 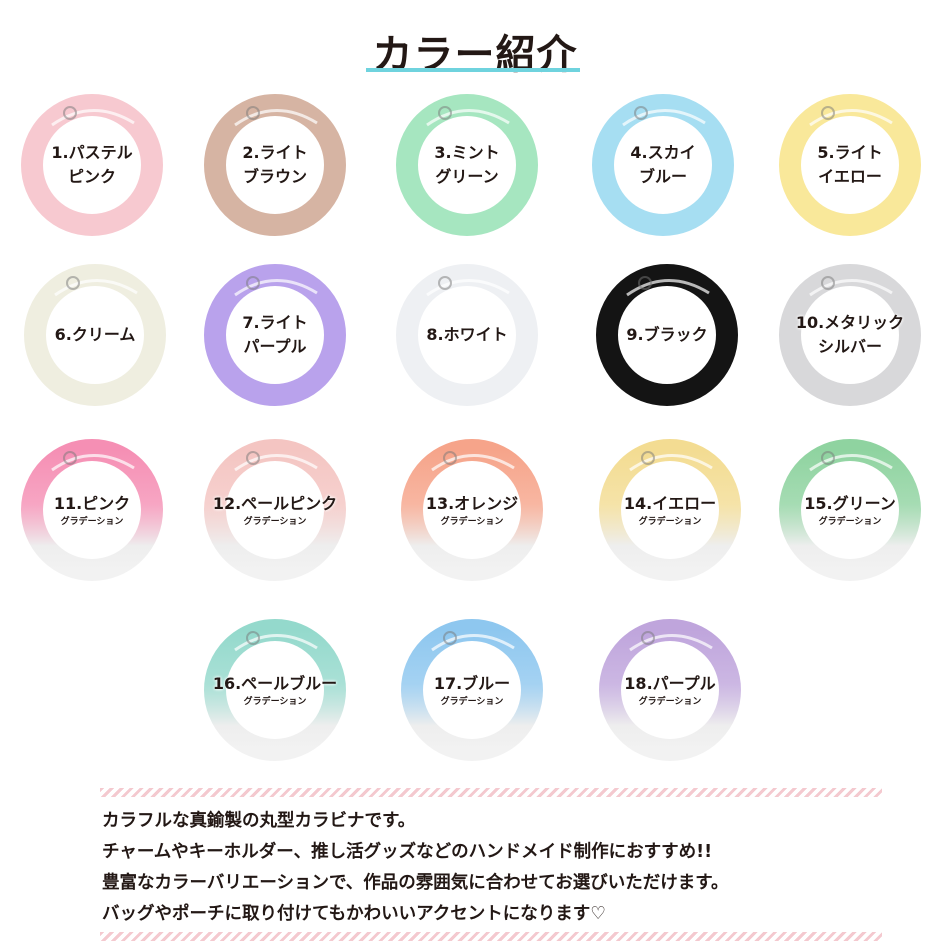 What do you see at coordinates (491, 792) in the screenshot?
I see `stripe-divider-top` at bounding box center [491, 792].